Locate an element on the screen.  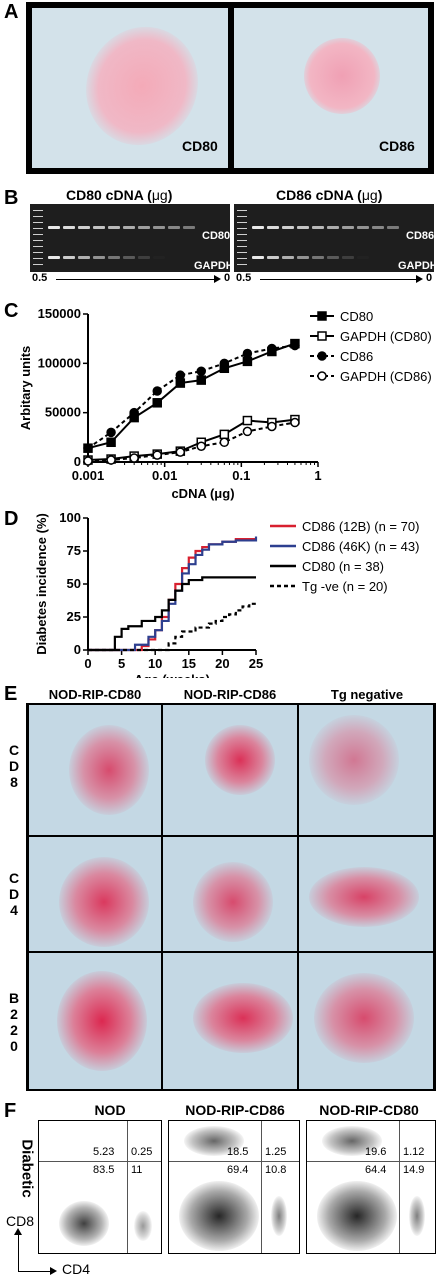
cd80-band-label: CD80 is located at coordinates (216, 236).